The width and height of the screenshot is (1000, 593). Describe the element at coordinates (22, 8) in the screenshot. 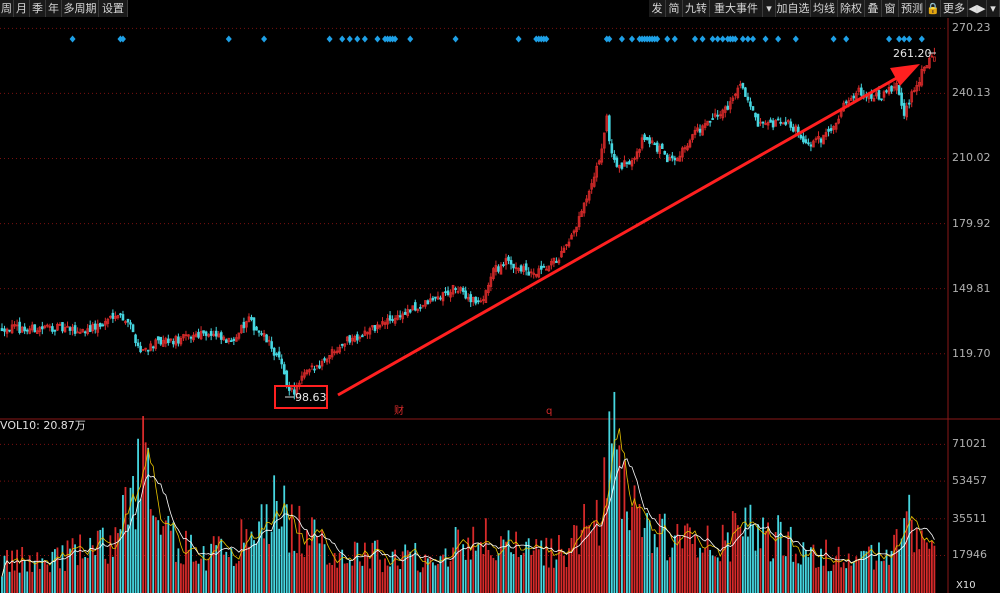

I see `toolbar-item: 月` at that location.